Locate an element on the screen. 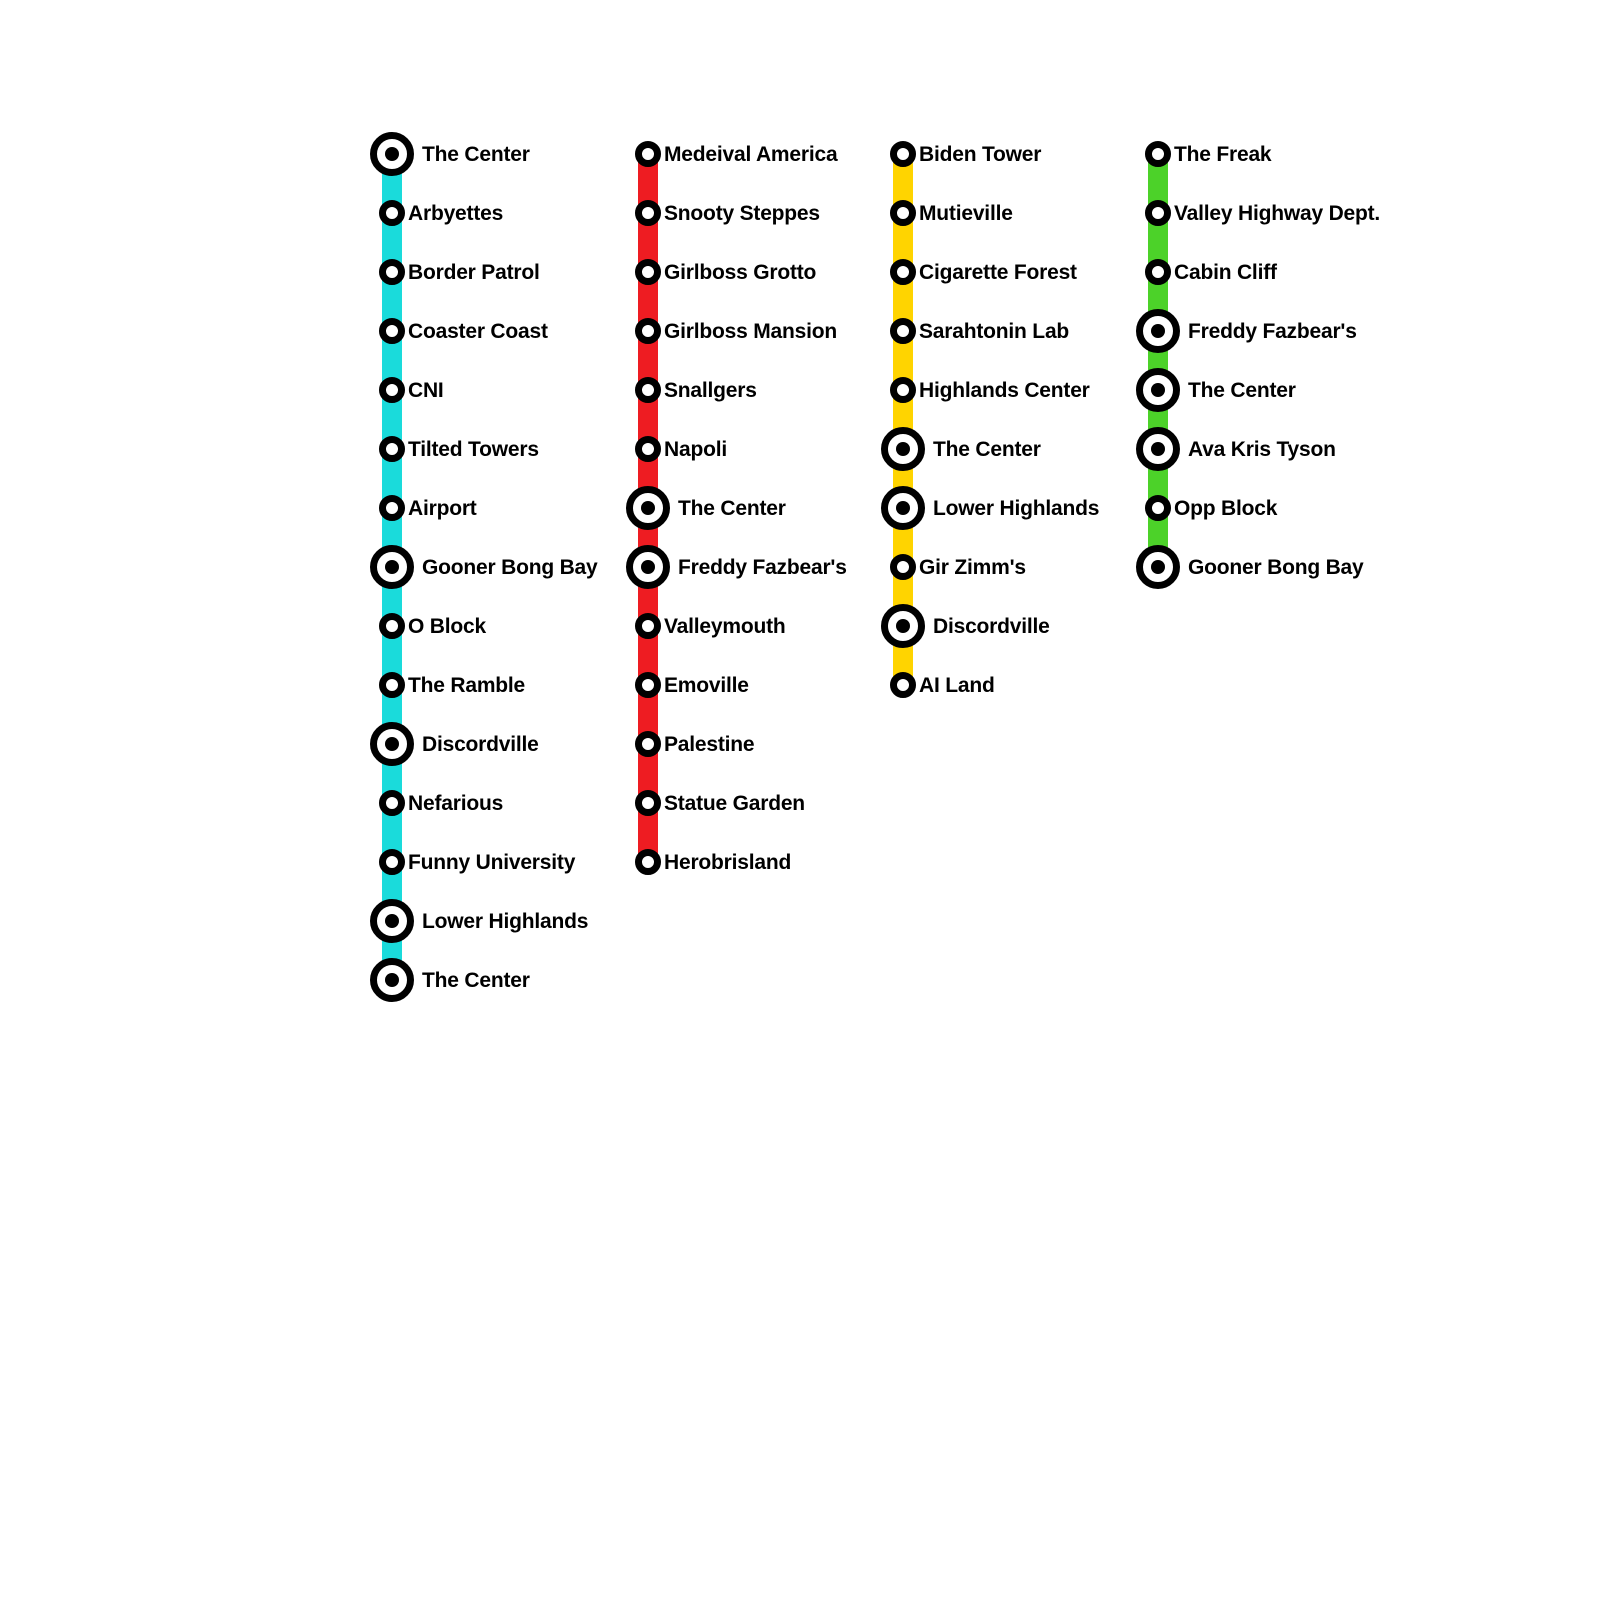 Image resolution: width=1600 pixels, height=1600 pixels. station-label: Cabin Cliff is located at coordinates (1225, 272).